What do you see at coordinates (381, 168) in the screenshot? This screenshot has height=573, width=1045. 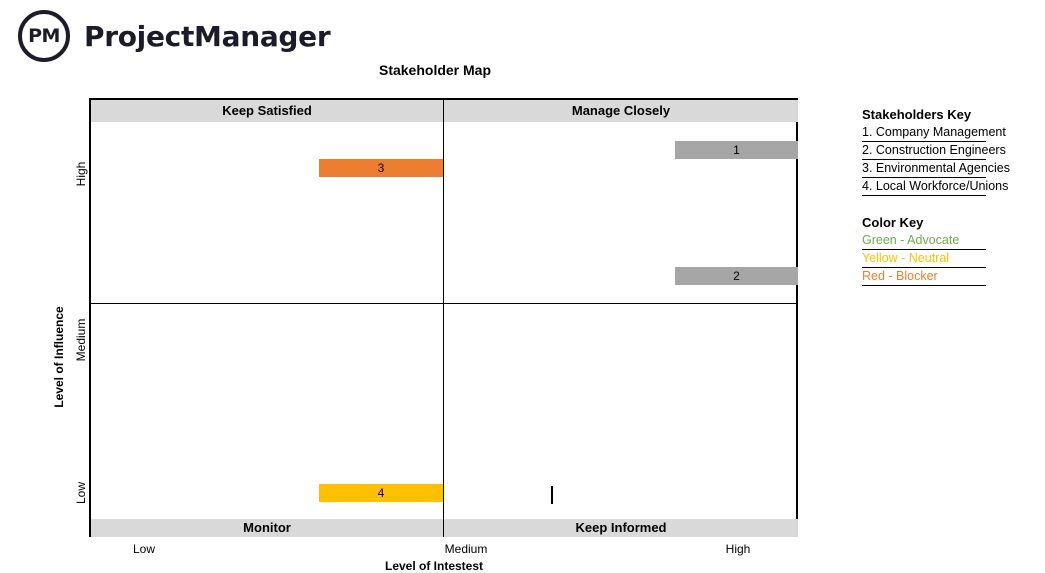 I see `stakeholder-marker-3: 3` at bounding box center [381, 168].